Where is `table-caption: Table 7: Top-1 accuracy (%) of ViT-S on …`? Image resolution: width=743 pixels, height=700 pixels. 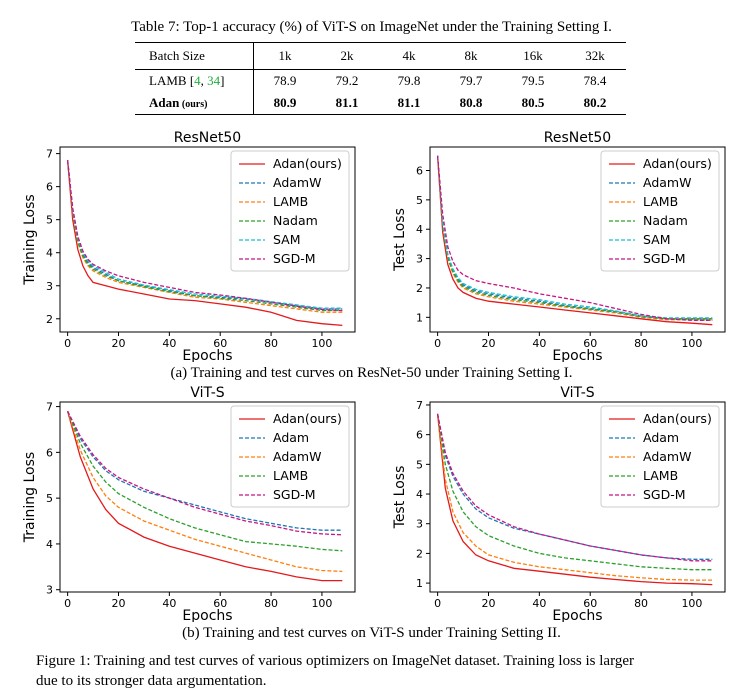 table-caption: Table 7: Top-1 accuracy (%) of ViT-S on … is located at coordinates (371, 27).